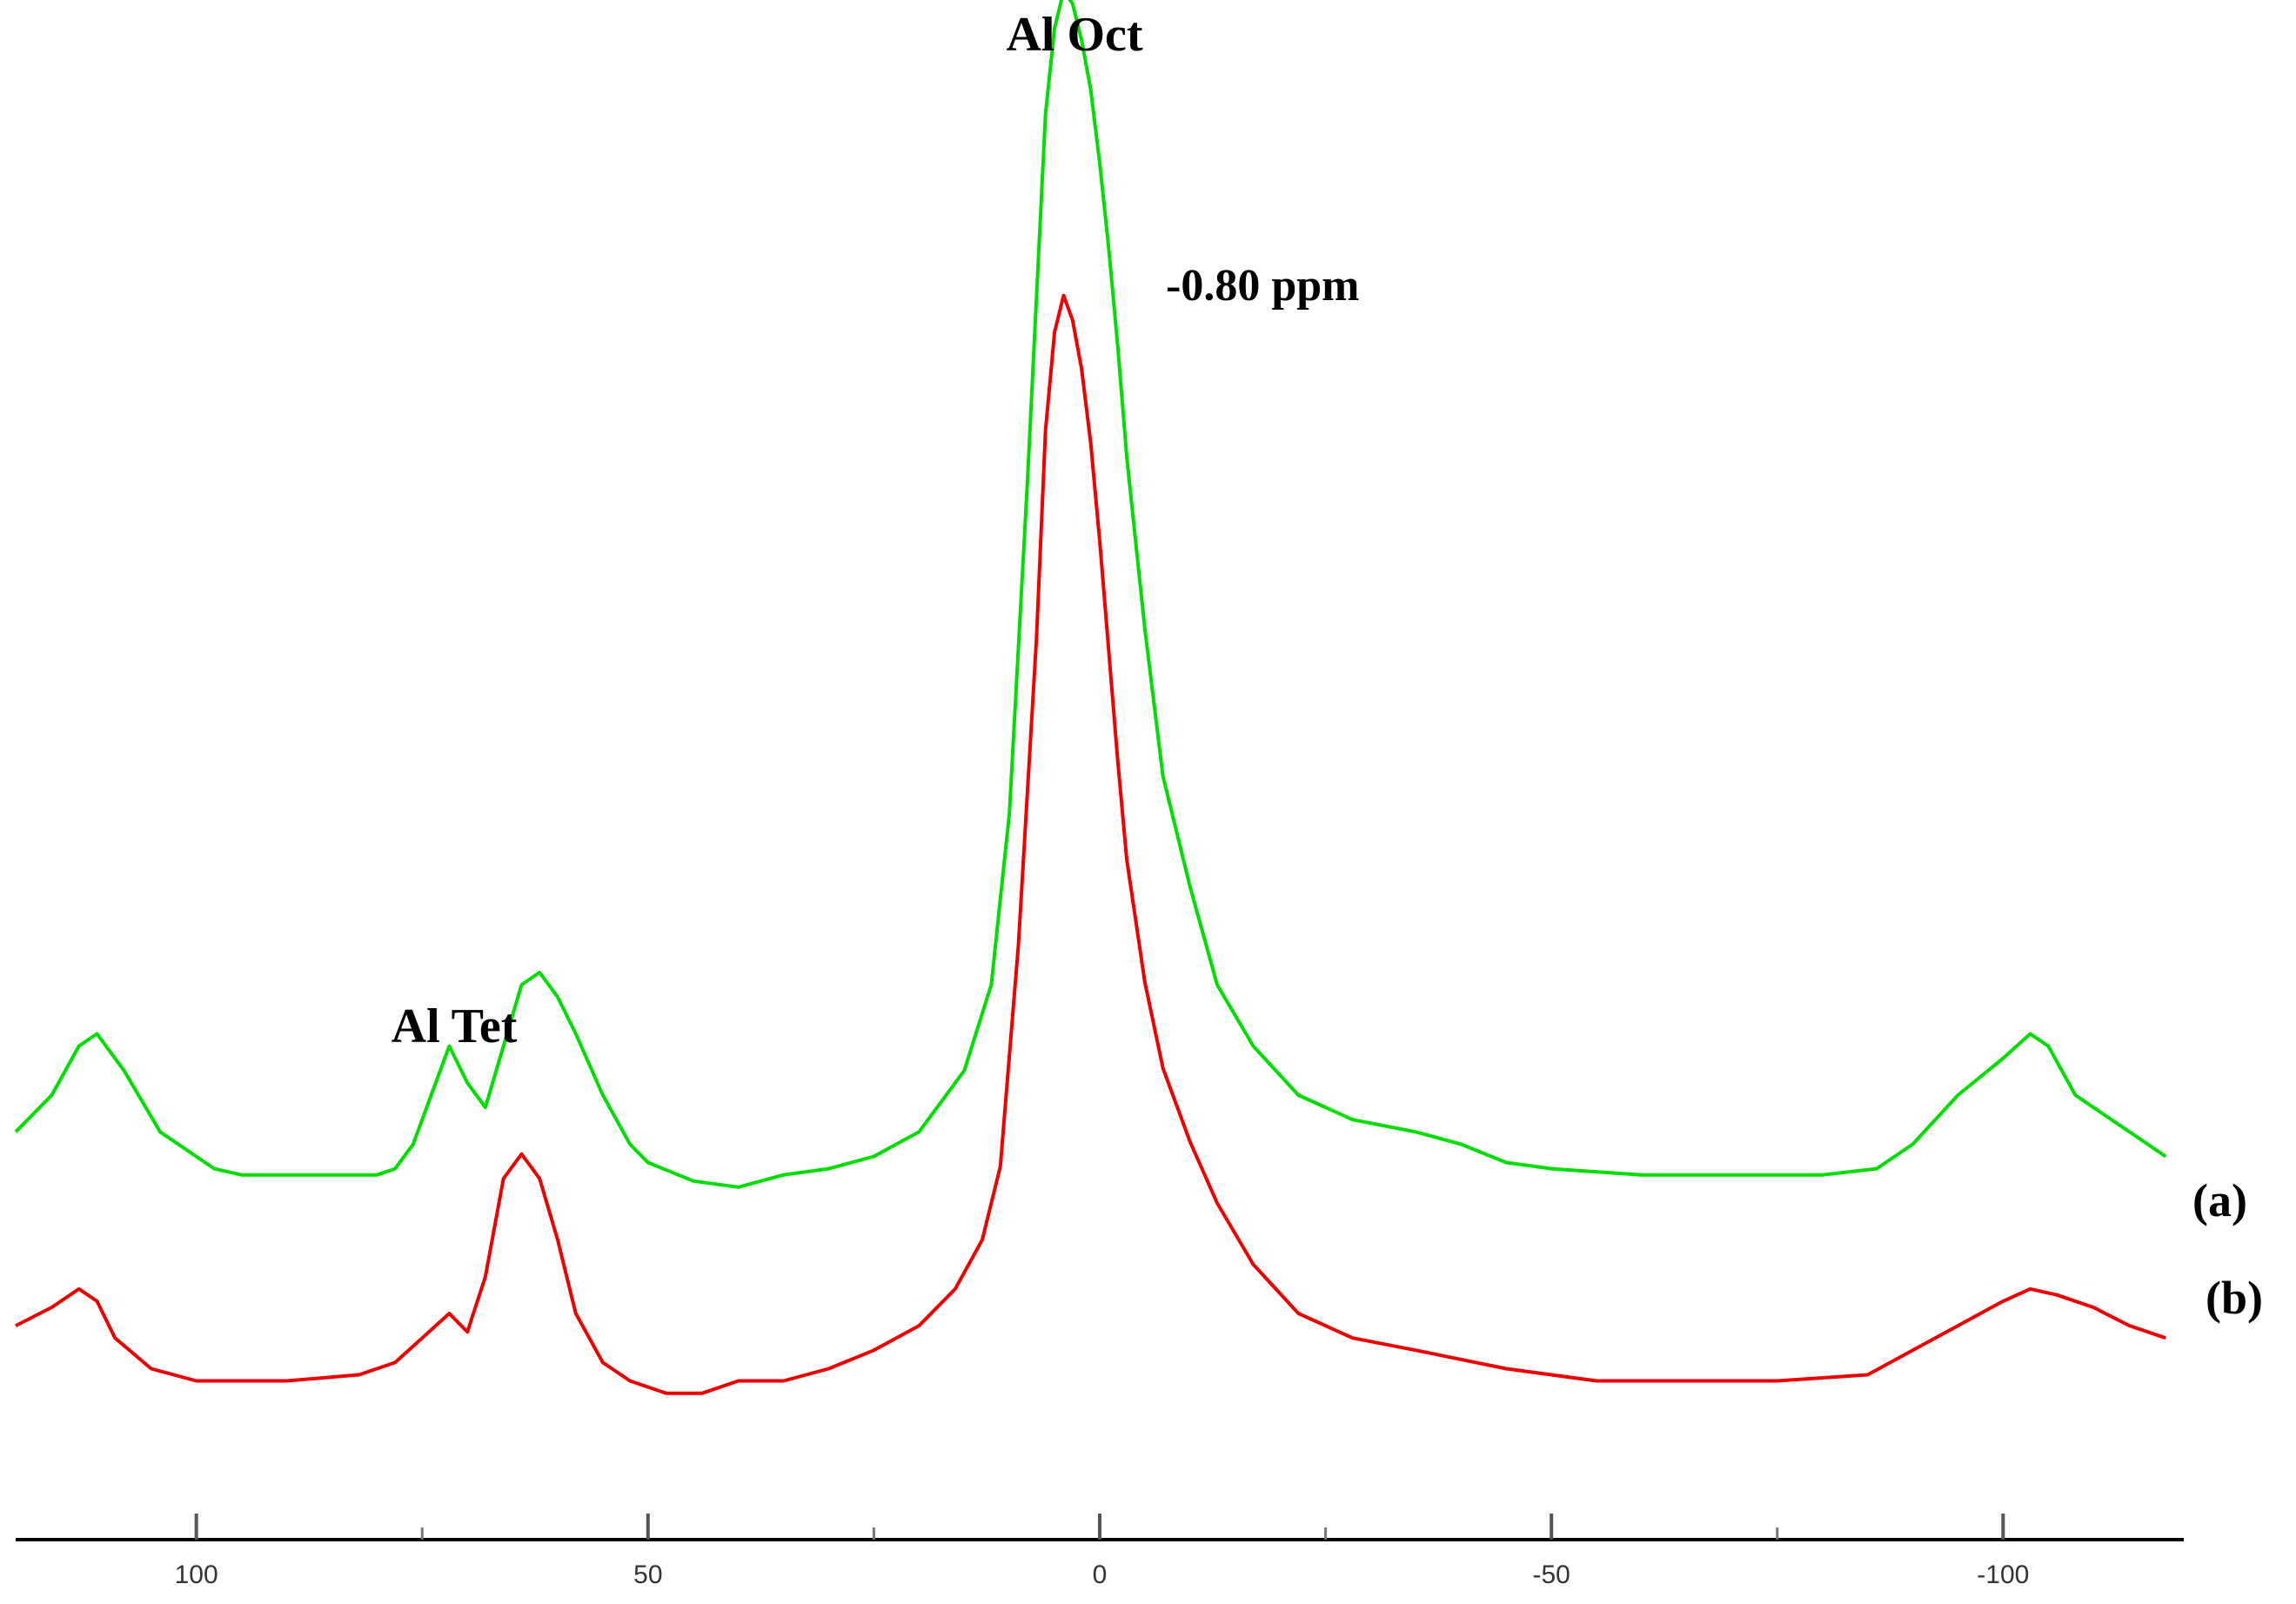 The height and width of the screenshot is (1604, 2296). Describe the element at coordinates (196, 1575) in the screenshot. I see `x-tick-label: 100` at that location.